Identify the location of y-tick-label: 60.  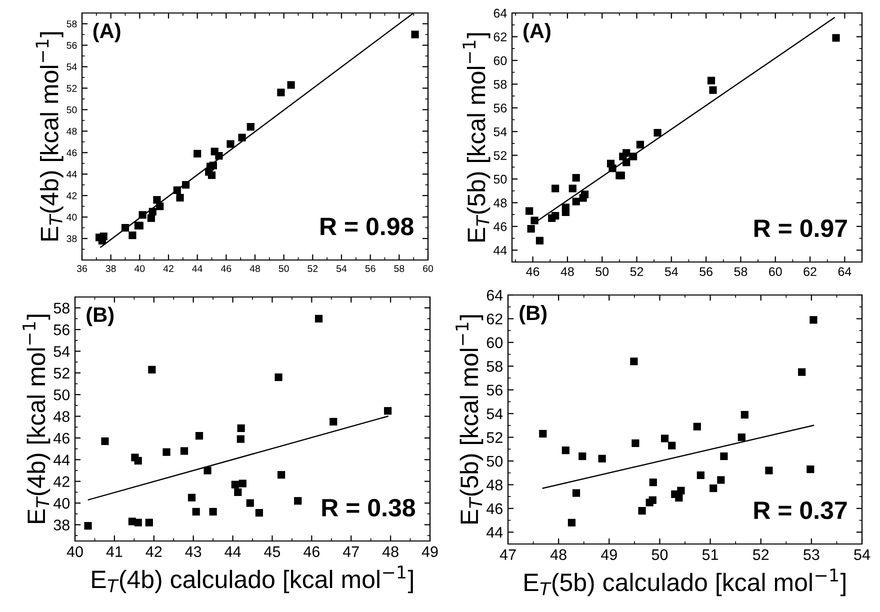
(500, 61).